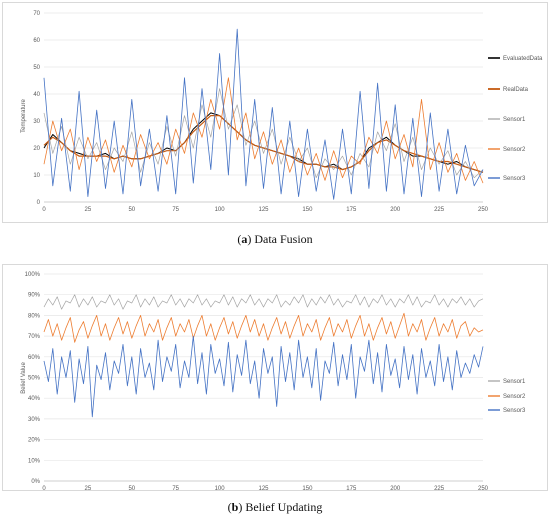 Image resolution: width=550 pixels, height=518 pixels. I want to click on y-tick-label: 90%, so click(34, 296).